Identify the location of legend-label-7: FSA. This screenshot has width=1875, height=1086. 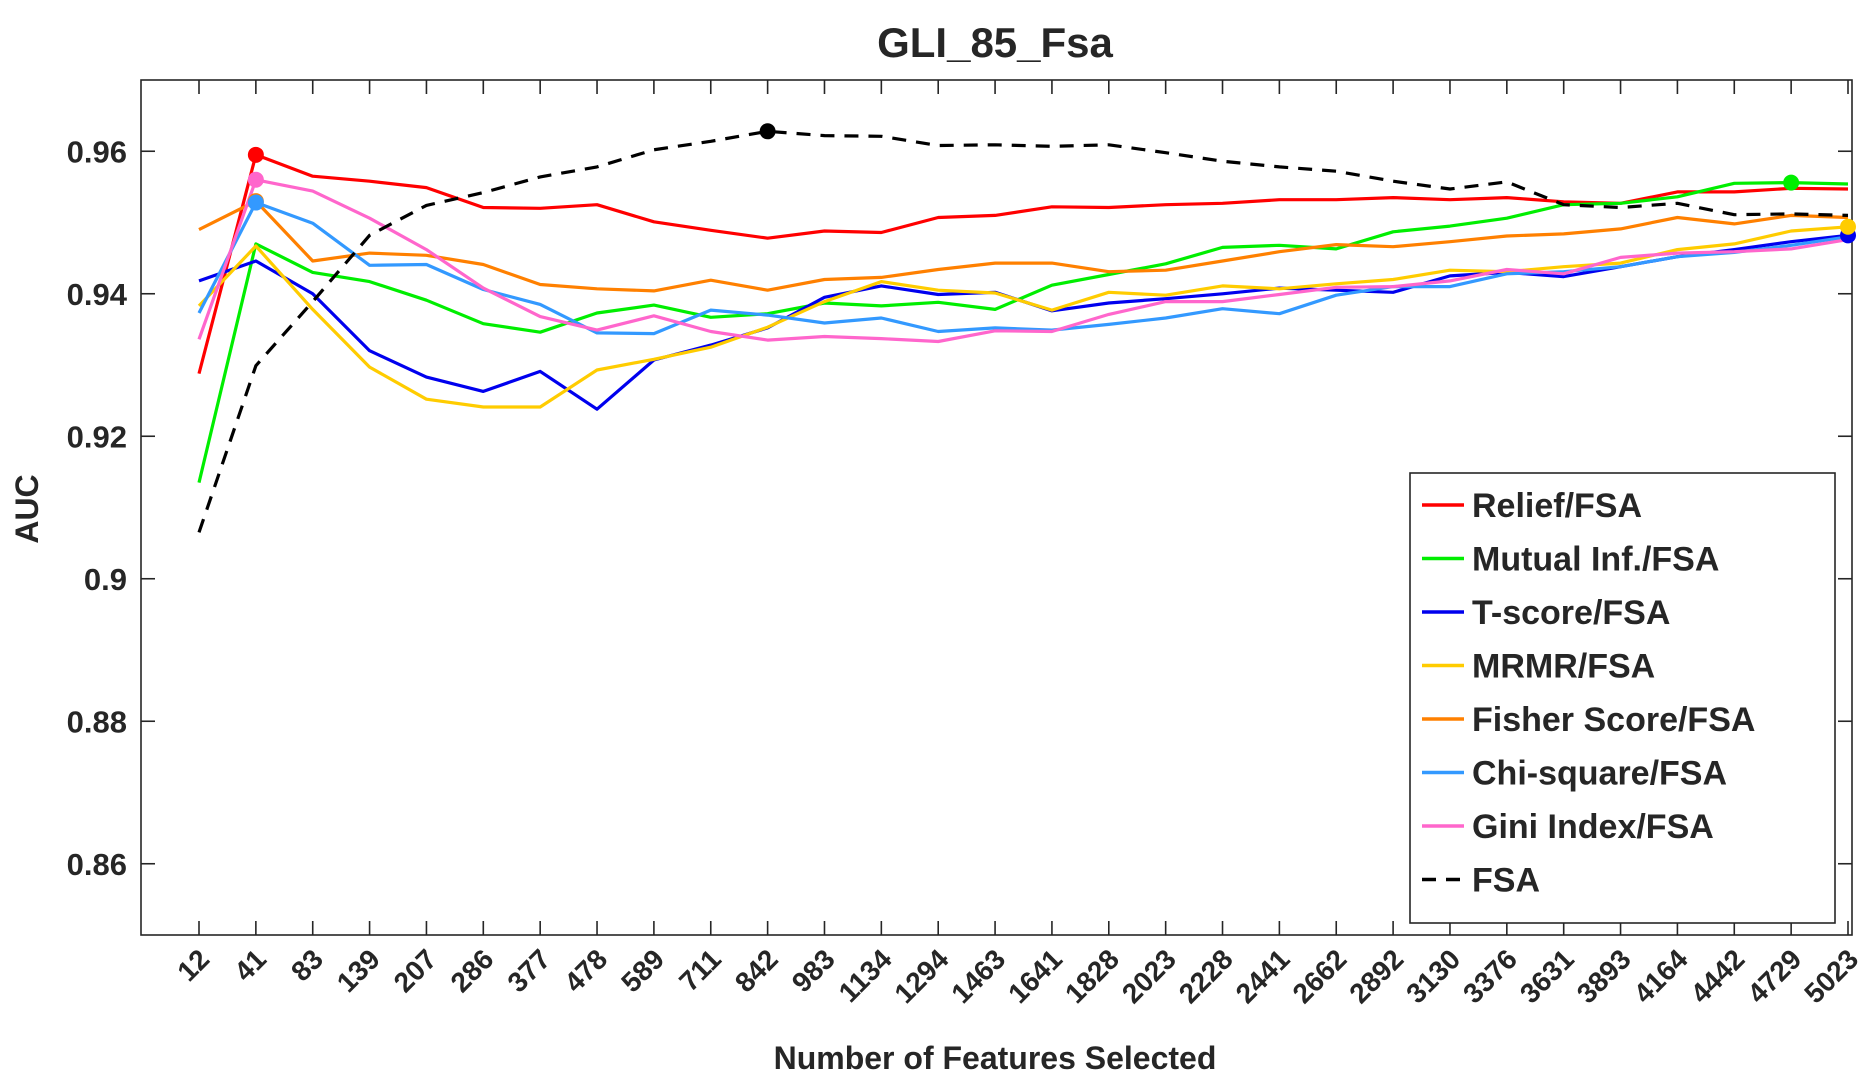
(1506, 881).